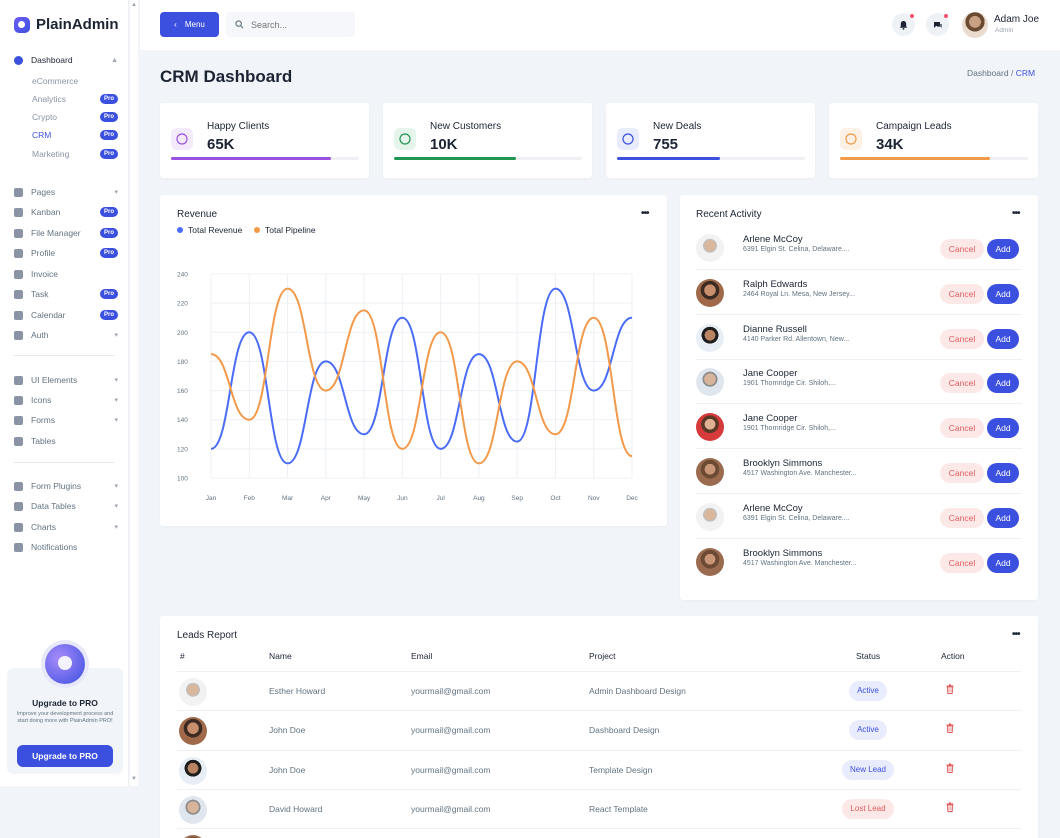 This screenshot has width=1060, height=838. Describe the element at coordinates (66, 420) in the screenshot. I see `sidebar-item-forms: Forms ▾` at that location.